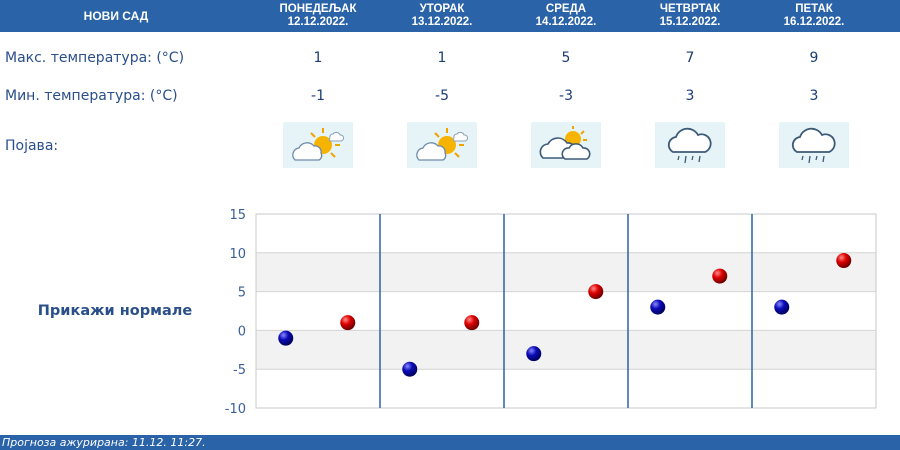  What do you see at coordinates (242, 293) in the screenshot?
I see `y-tick-label: 5` at bounding box center [242, 293].